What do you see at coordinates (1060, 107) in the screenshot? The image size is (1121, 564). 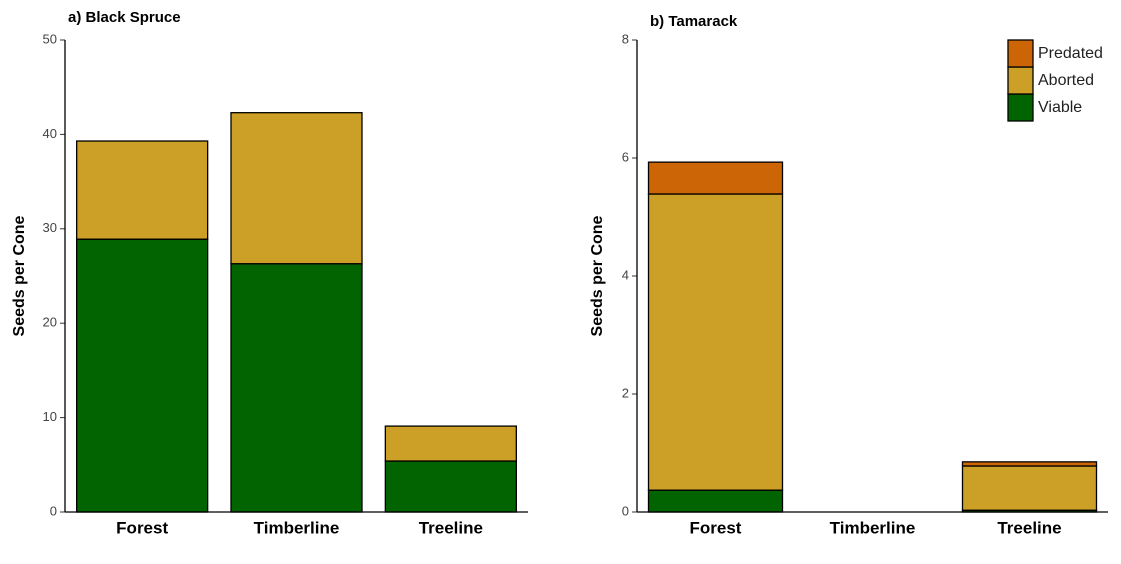 I see `legend-label: Viable` at bounding box center [1060, 107].